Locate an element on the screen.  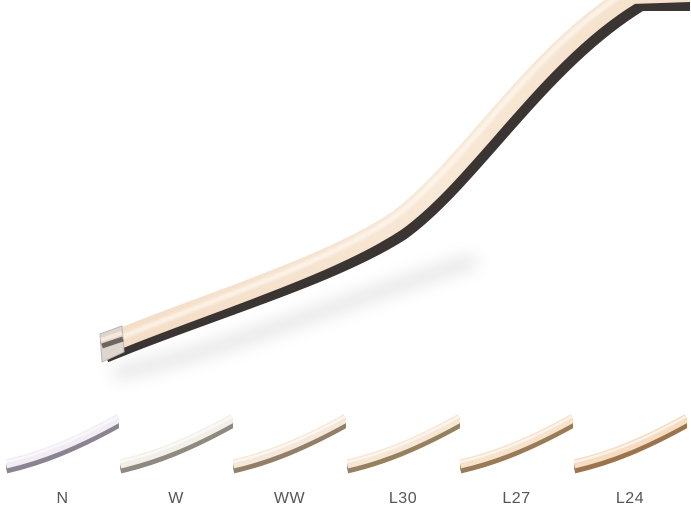
variant-swatch-l30: L30 is located at coordinates (403, 460).